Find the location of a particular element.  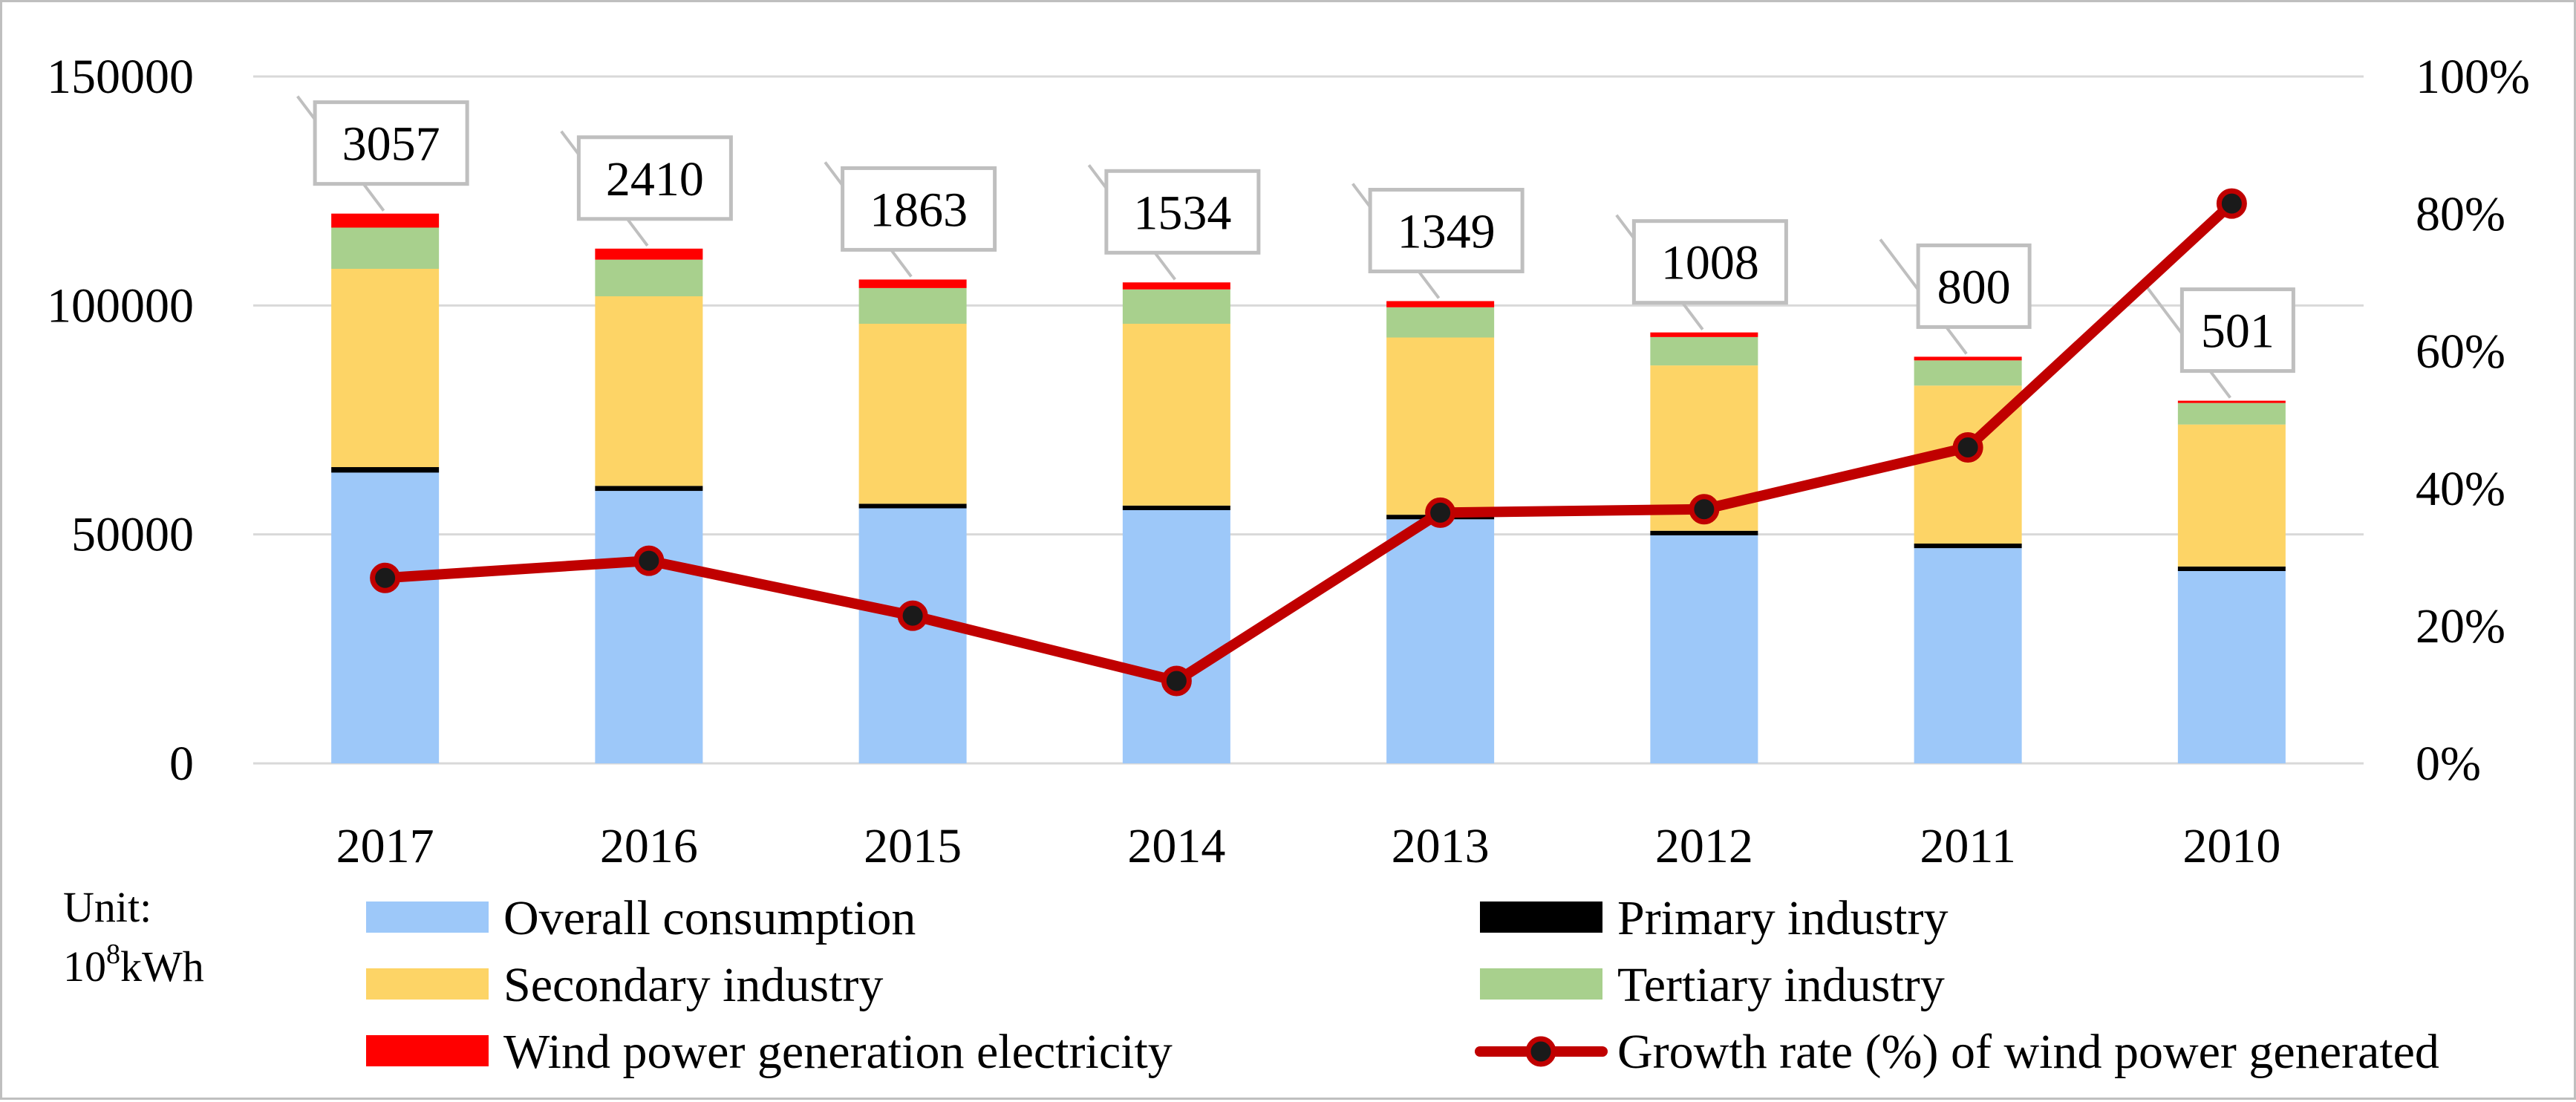

bar-wind-power-generation-electricity-2016 is located at coordinates (649, 254).